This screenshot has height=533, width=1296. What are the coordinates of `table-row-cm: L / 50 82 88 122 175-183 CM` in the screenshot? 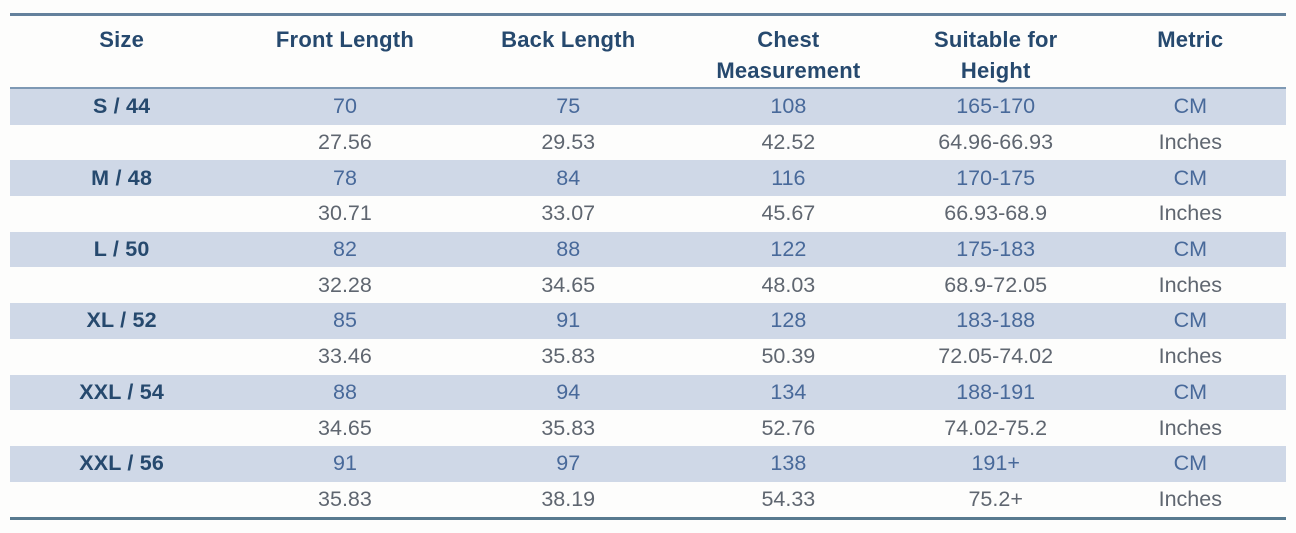 It's located at (648, 249).